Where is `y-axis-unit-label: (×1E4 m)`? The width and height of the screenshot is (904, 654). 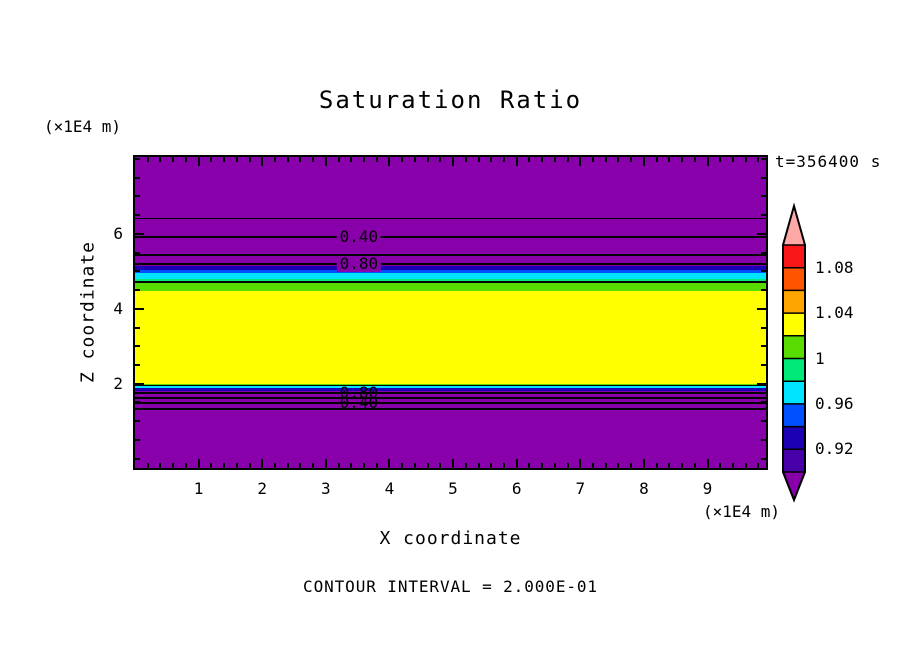 y-axis-unit-label: (×1E4 m) is located at coordinates (83, 126).